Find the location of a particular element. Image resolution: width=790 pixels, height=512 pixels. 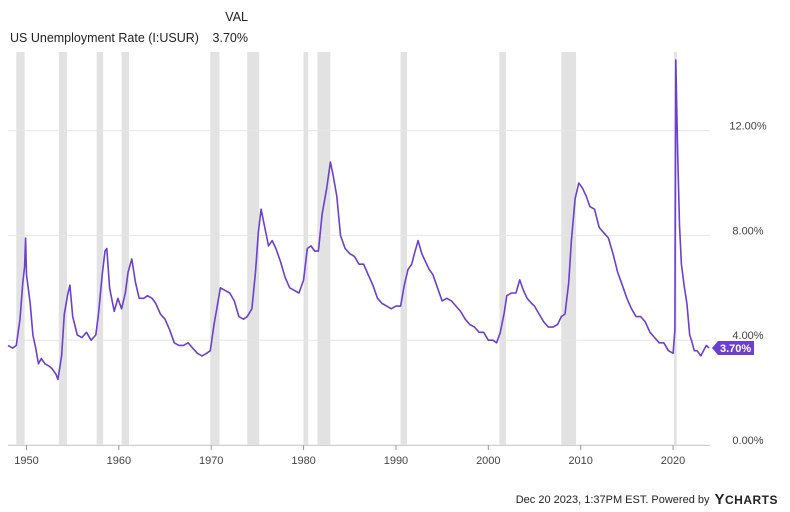

ycharts-logo: Y CHARTS is located at coordinates (745, 499).